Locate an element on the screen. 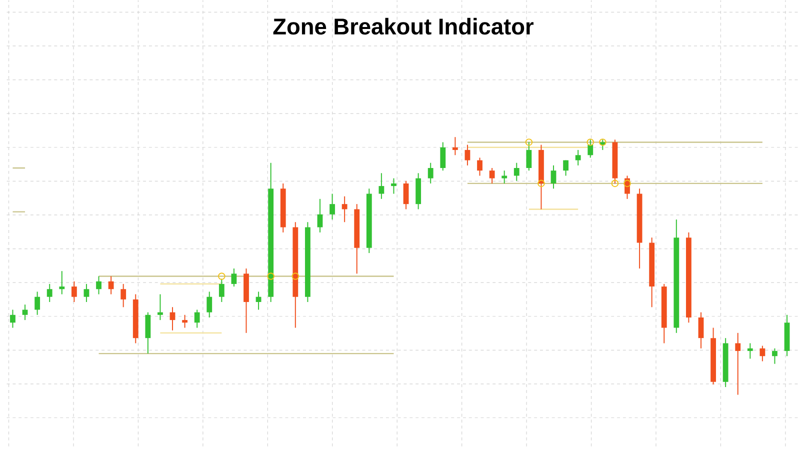 The height and width of the screenshot is (453, 800). chart-title: Zone Breakout Indicator is located at coordinates (403, 26).